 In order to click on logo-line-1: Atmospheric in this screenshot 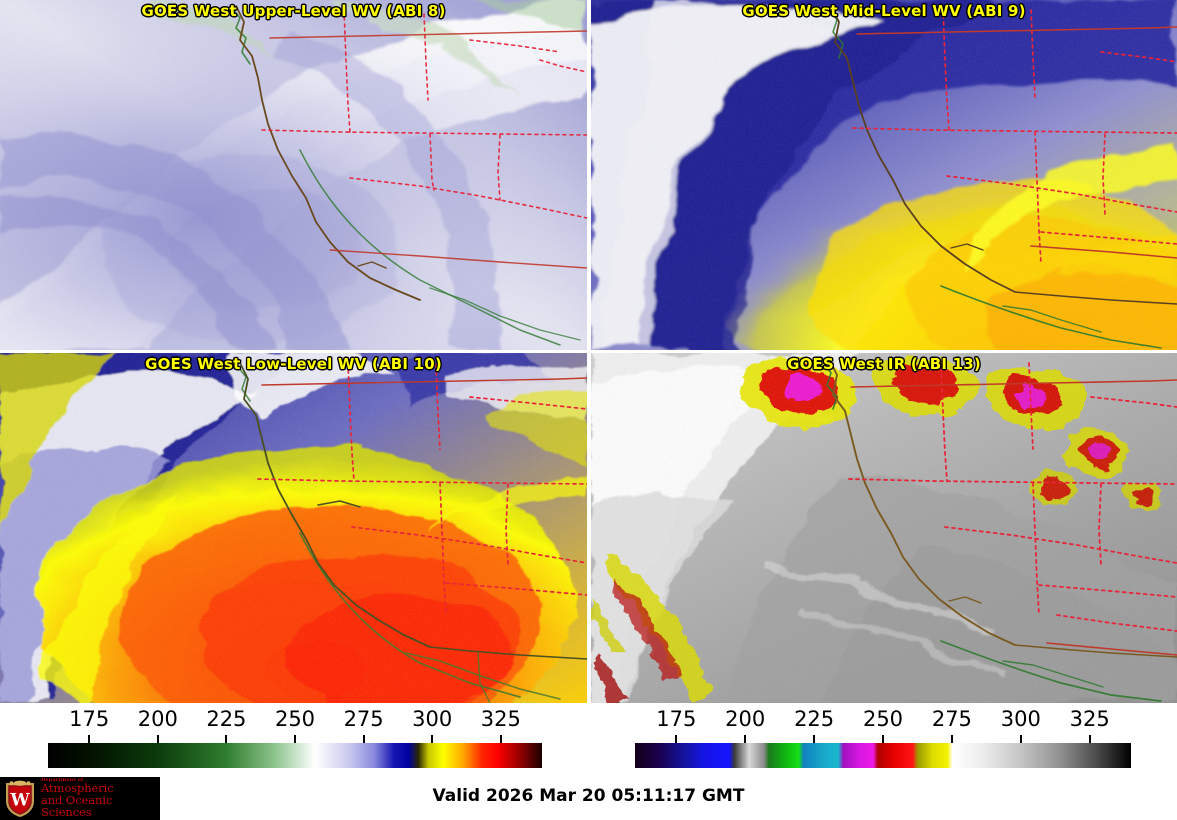, I will do `click(77, 788)`.